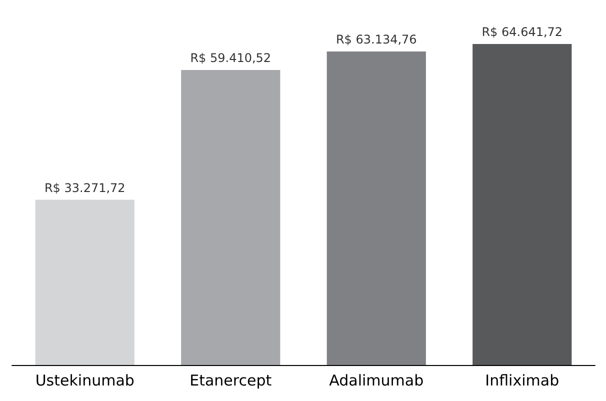 The image size is (606, 401). Describe the element at coordinates (376, 381) in the screenshot. I see `x-tick-label: Adalimumab` at that location.